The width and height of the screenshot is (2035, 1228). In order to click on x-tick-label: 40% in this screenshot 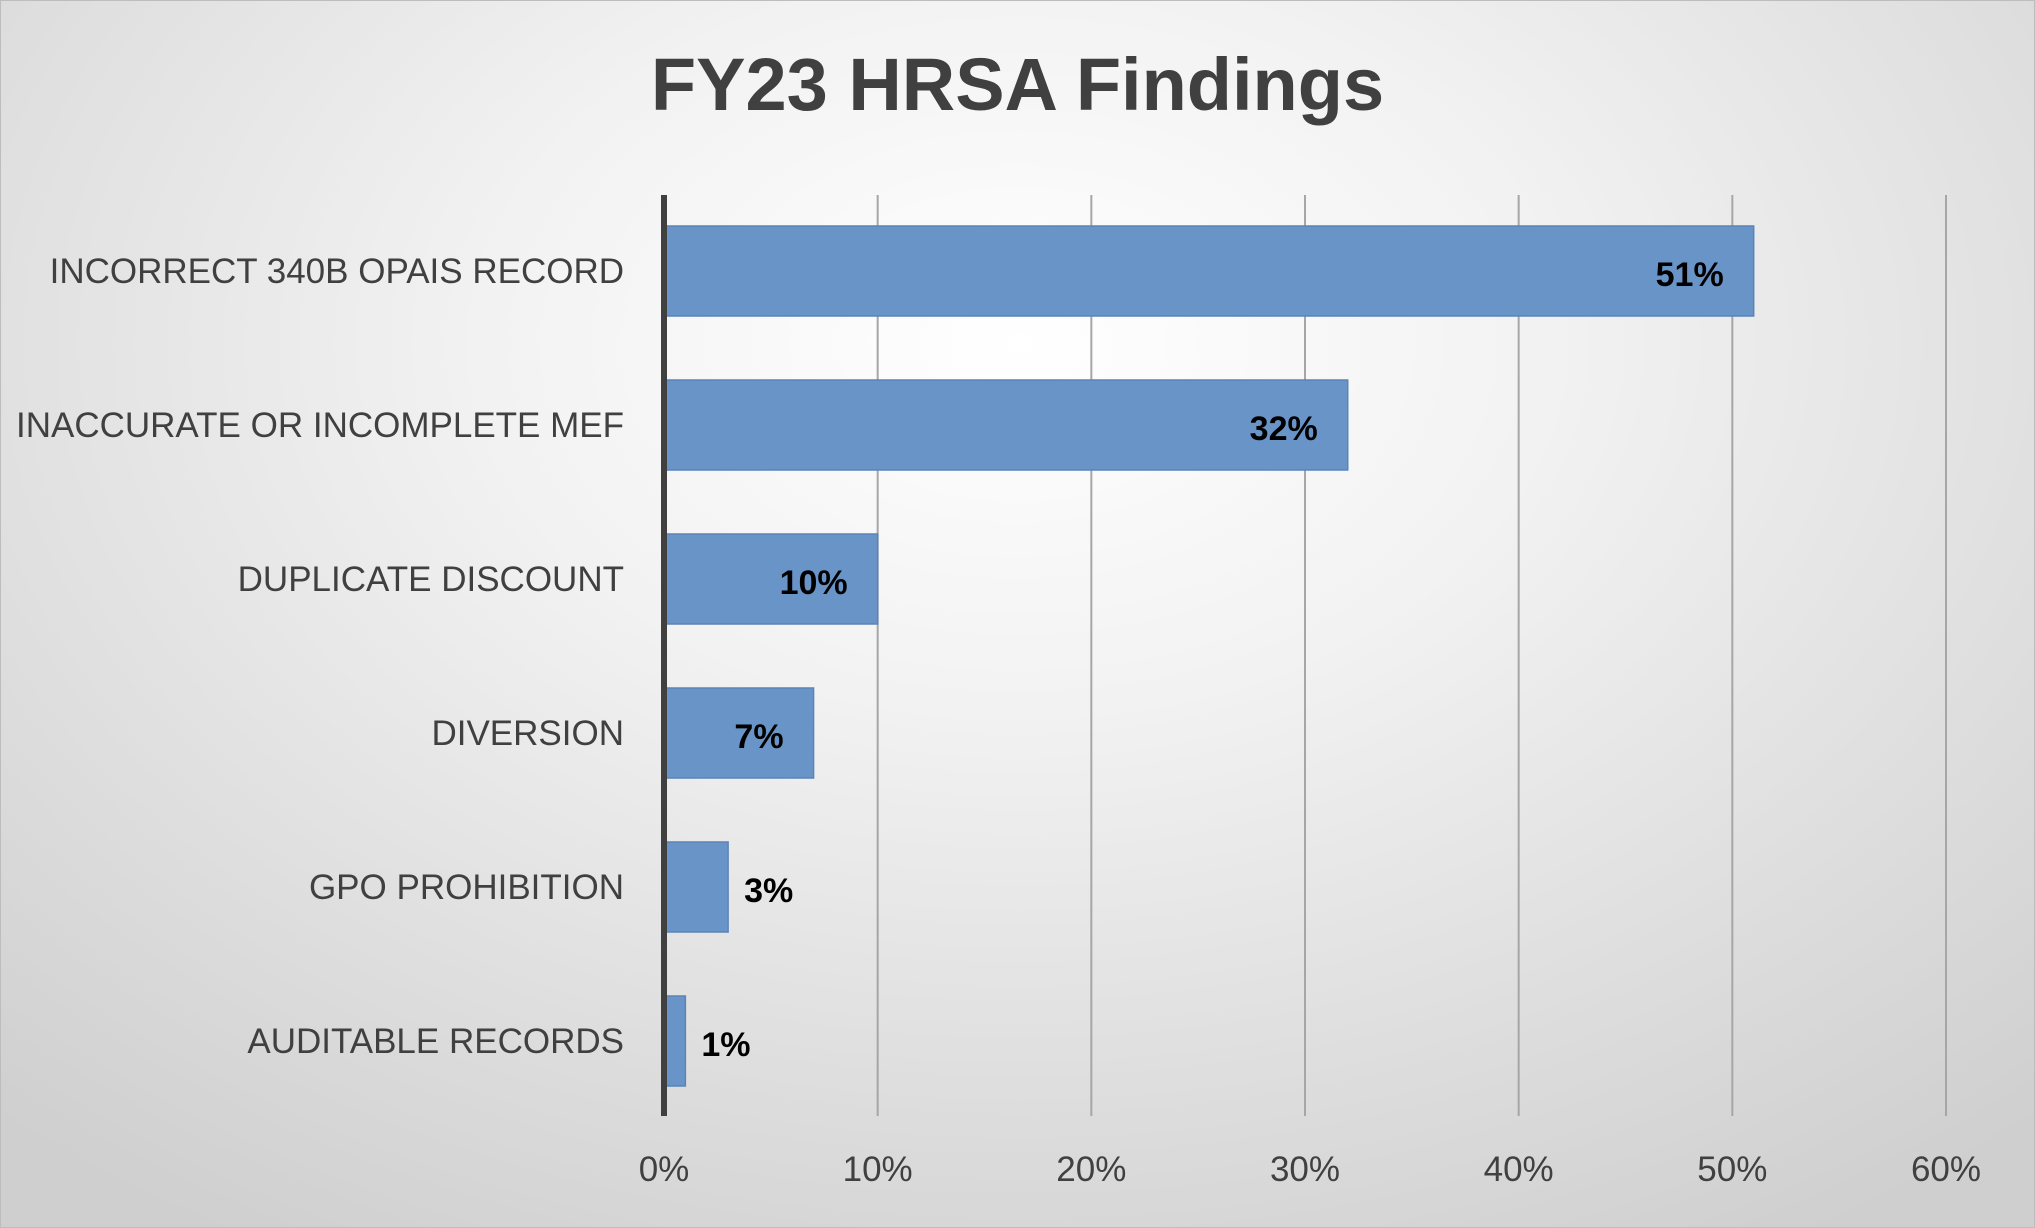, I will do `click(1519, 1169)`.